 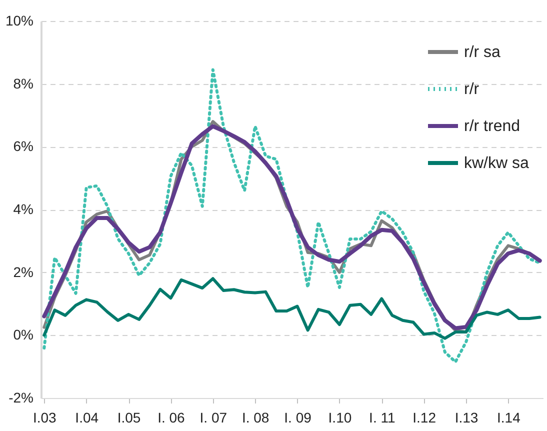 I want to click on y-tick-label: 10%, so click(x=19, y=20).